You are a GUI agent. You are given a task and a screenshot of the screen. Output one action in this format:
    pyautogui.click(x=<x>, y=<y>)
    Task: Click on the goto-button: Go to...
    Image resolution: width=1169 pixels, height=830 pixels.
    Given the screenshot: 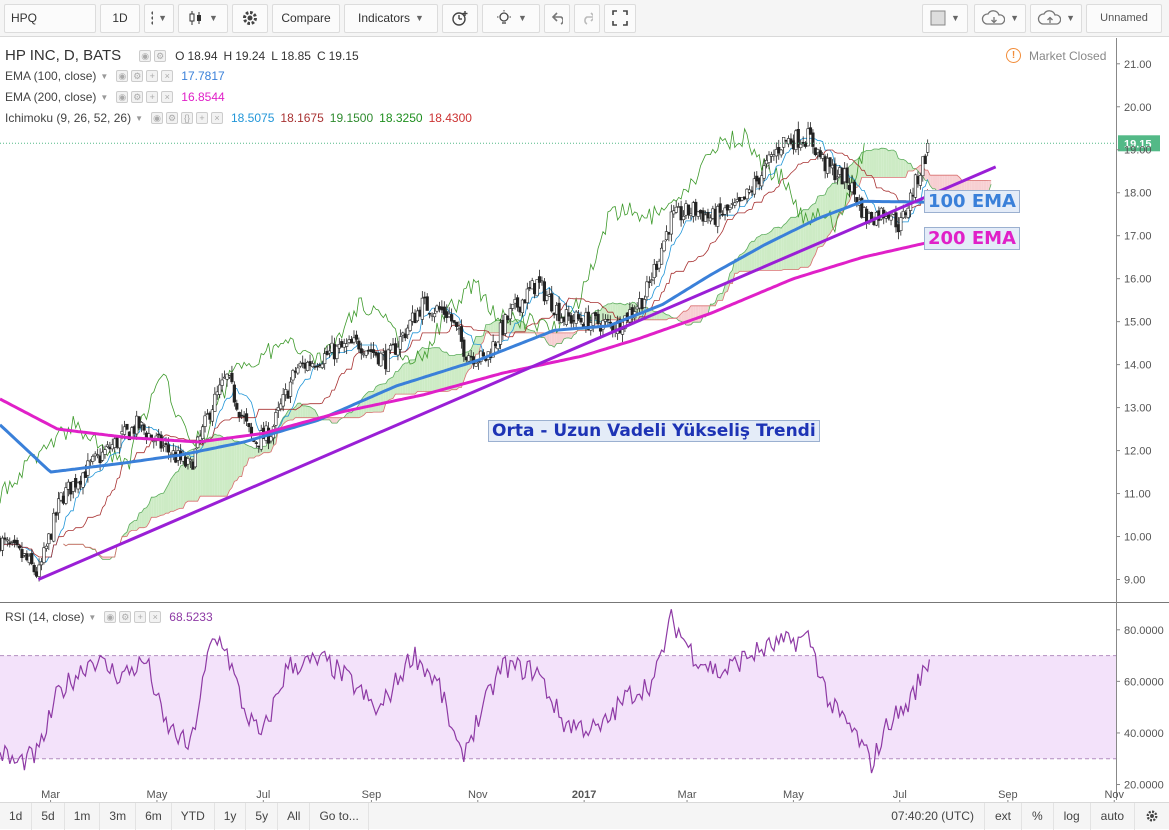 What is the action you would take?
    pyautogui.click(x=339, y=816)
    